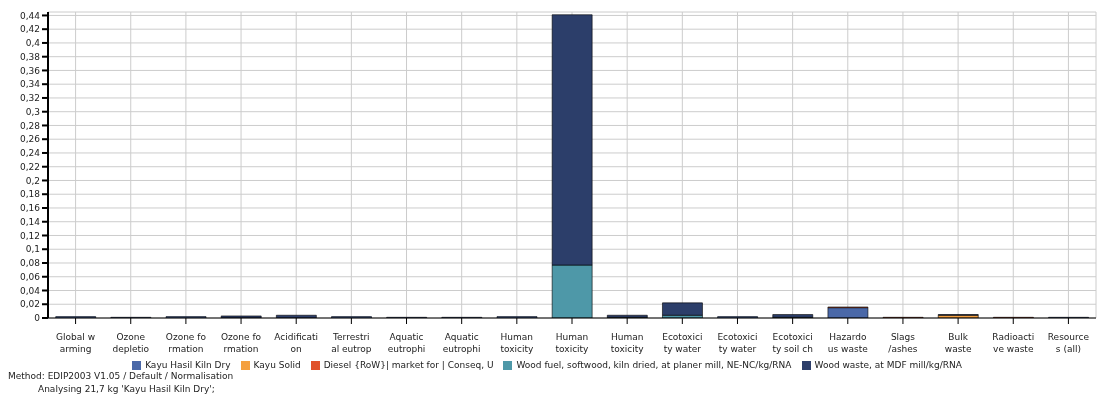 The height and width of the screenshot is (417, 1108). Describe the element at coordinates (32, 180) in the screenshot. I see `y-tick-label: 0,2` at that location.